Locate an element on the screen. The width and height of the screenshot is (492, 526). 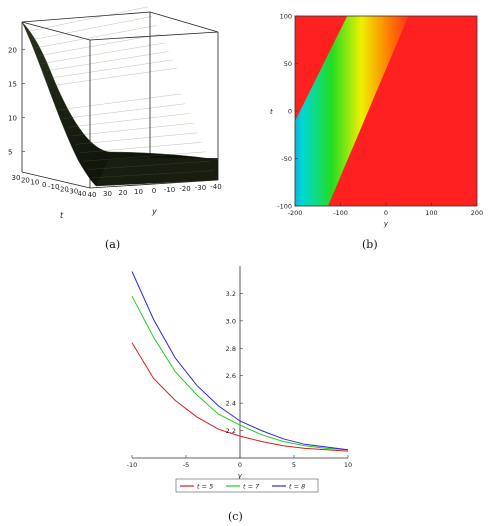
y-tick-label: 0 is located at coordinates (154, 191).